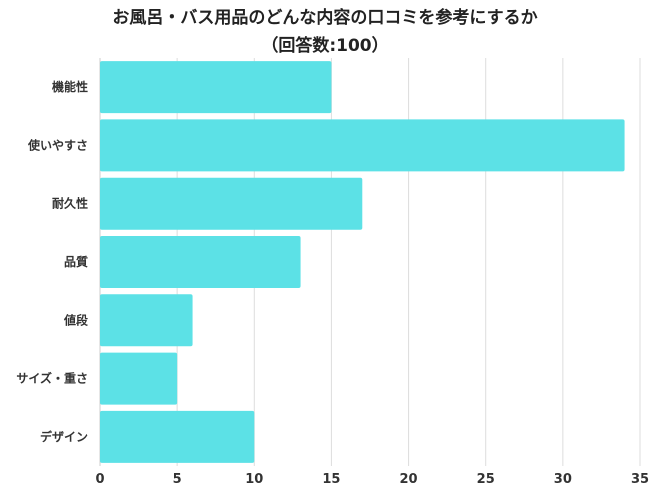 This screenshot has height=488, width=650. Describe the element at coordinates (372, 479) in the screenshot. I see `x-axis-ticks: 0 5 10 15 20 25 30 35` at that location.